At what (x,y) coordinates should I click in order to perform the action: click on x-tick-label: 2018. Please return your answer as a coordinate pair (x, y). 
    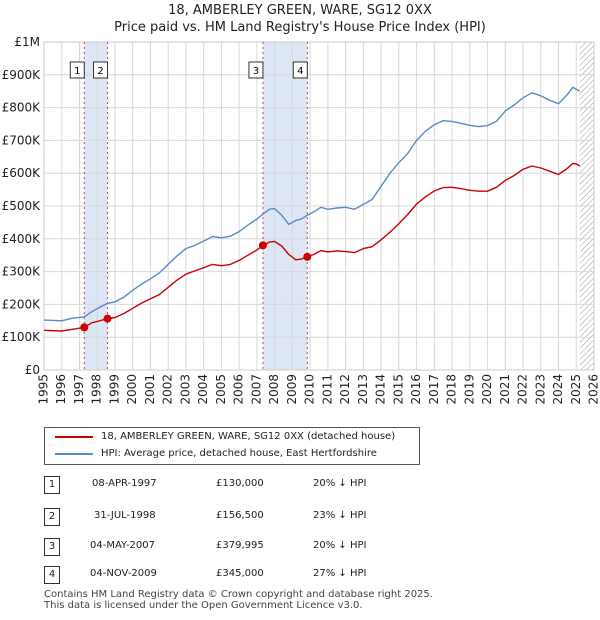
    Looking at the image, I should click on (452, 389).